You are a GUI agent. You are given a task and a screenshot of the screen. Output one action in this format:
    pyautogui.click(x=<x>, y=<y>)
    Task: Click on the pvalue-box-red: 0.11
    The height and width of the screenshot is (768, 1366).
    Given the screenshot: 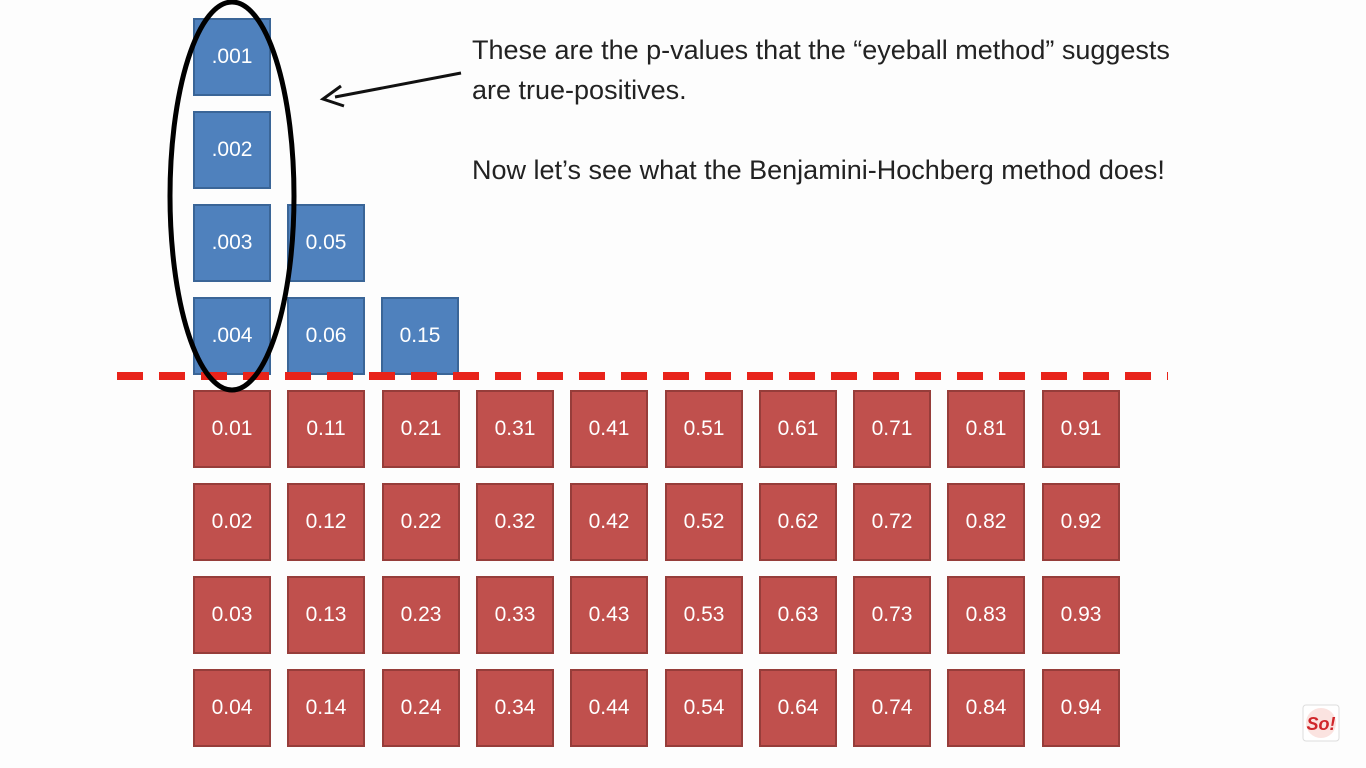 What is the action you would take?
    pyautogui.click(x=326, y=429)
    